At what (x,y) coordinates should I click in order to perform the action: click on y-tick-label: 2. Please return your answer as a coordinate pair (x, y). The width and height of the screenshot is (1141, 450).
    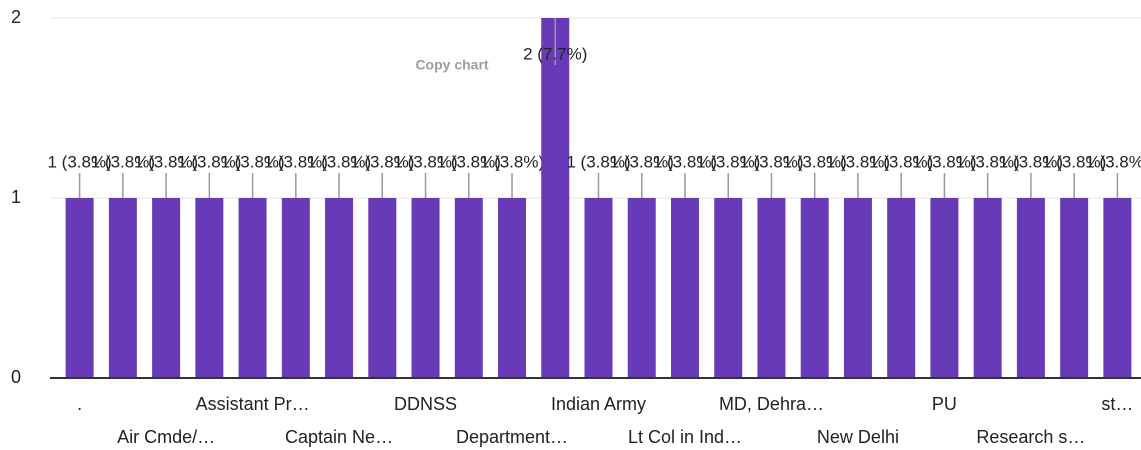
    Looking at the image, I should click on (16, 17).